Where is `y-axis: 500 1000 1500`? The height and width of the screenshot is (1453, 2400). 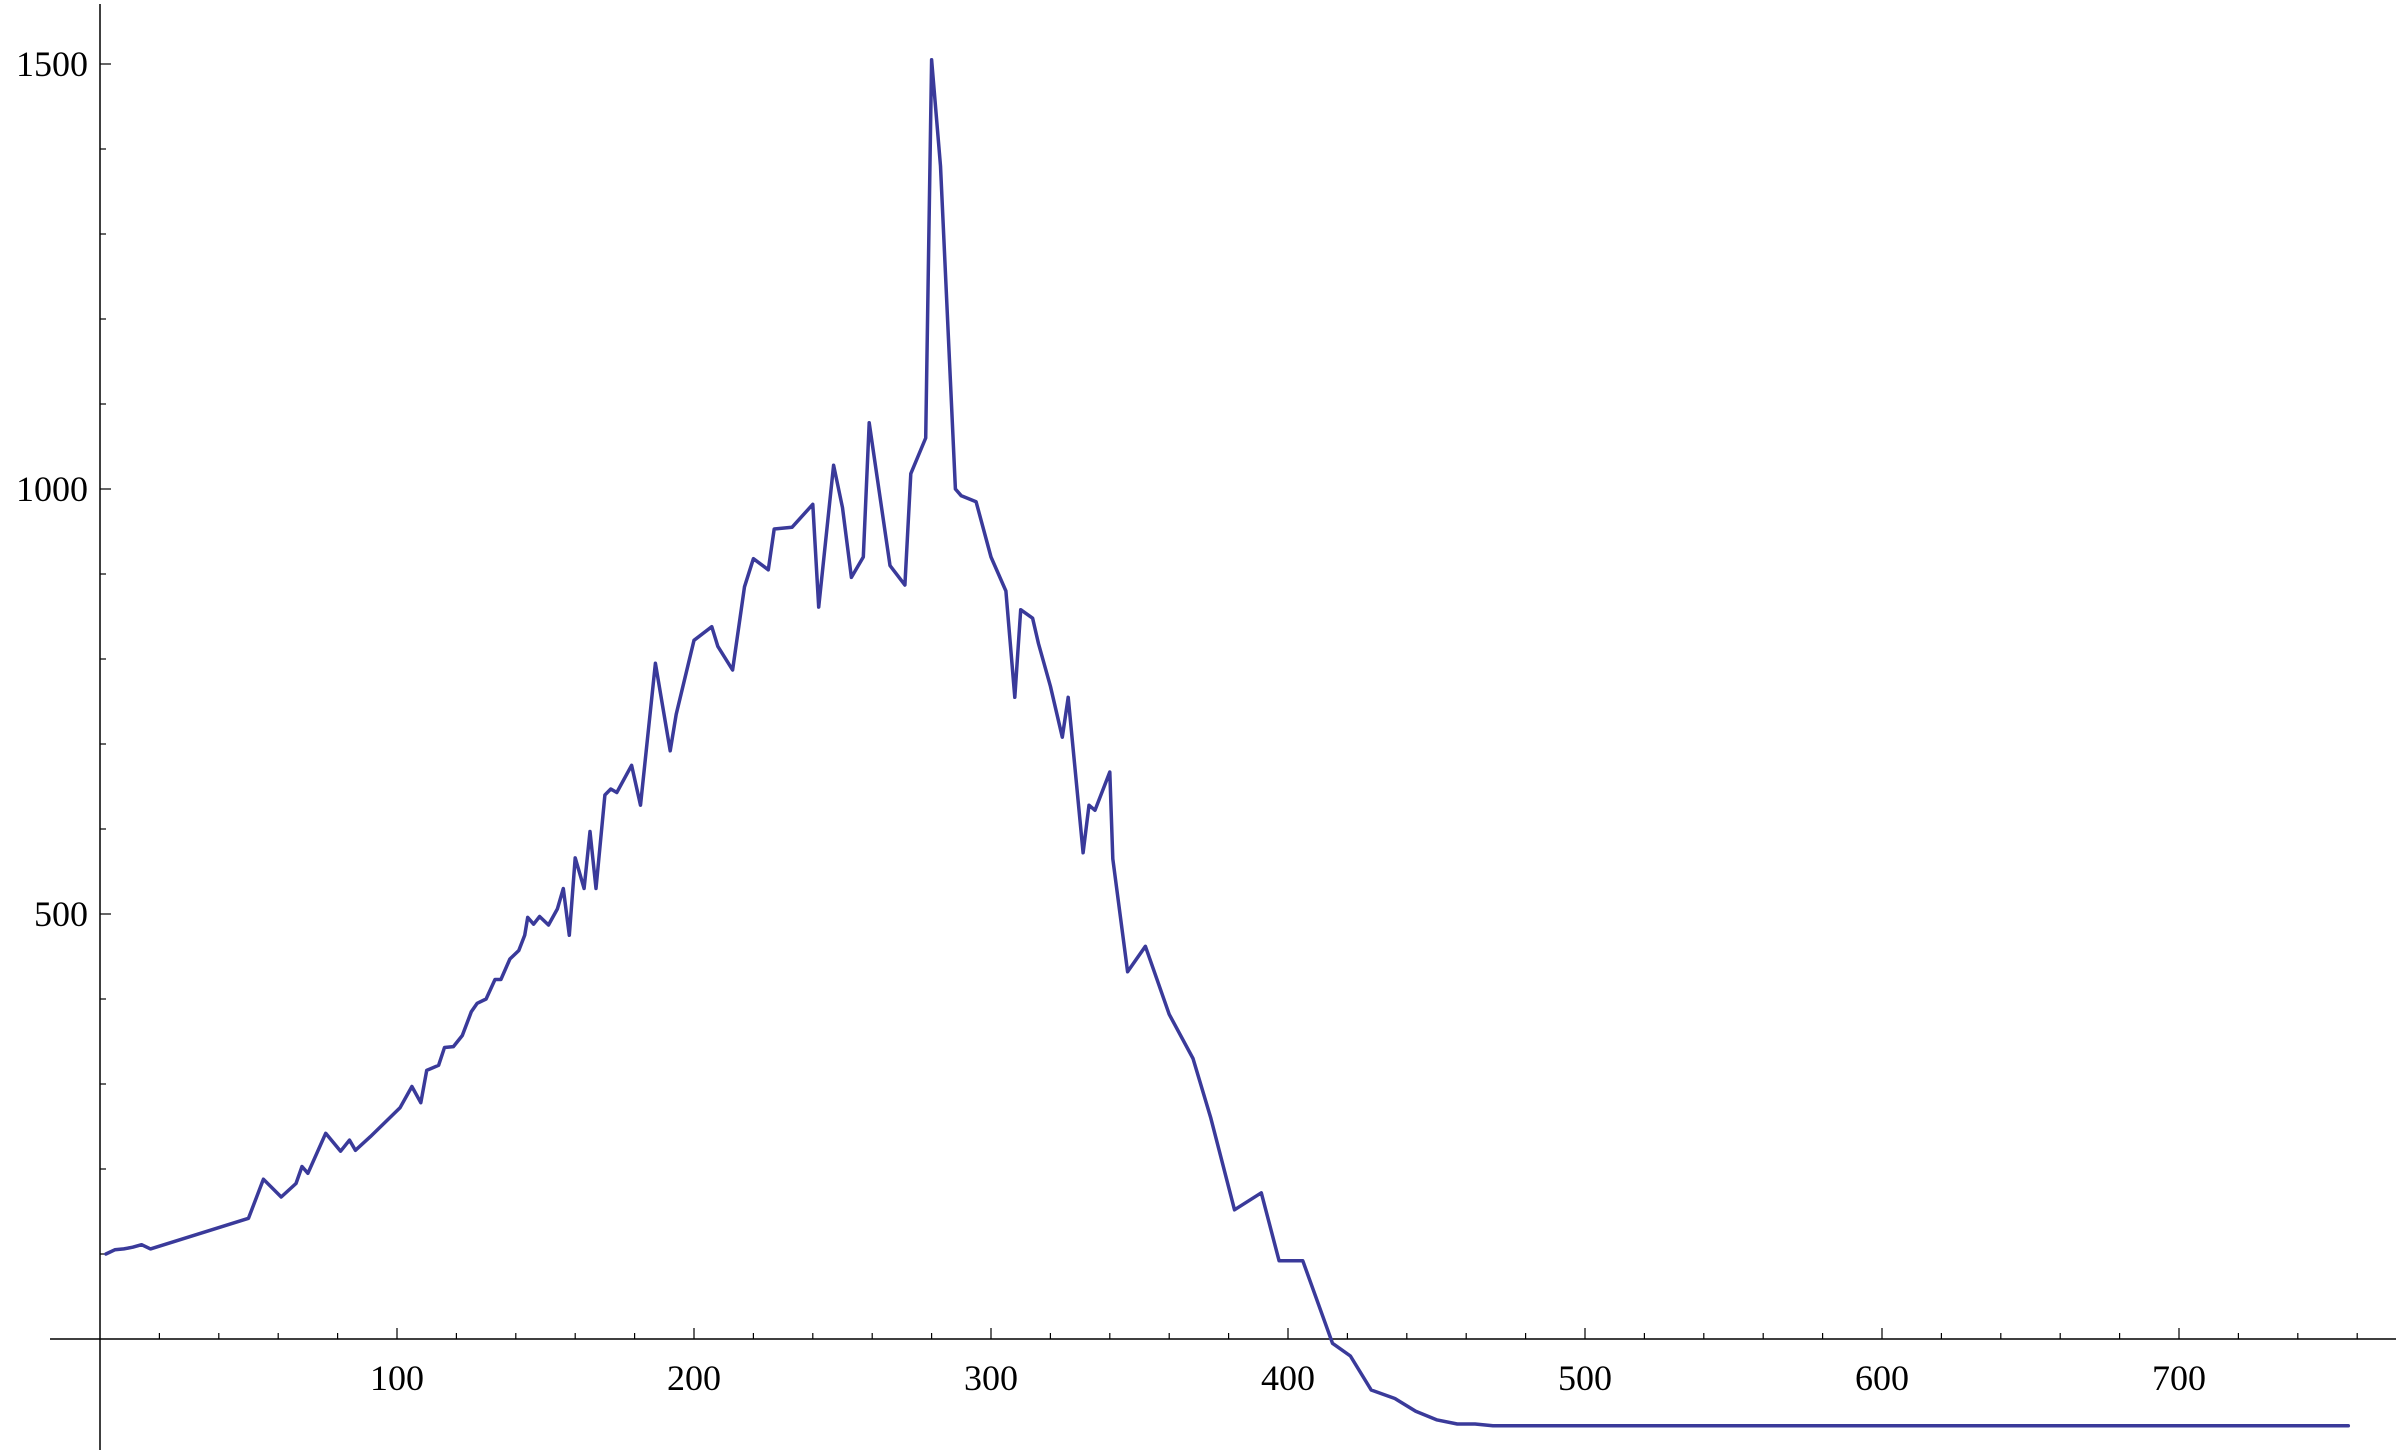 y-axis: 500 1000 1500 is located at coordinates (63, 727).